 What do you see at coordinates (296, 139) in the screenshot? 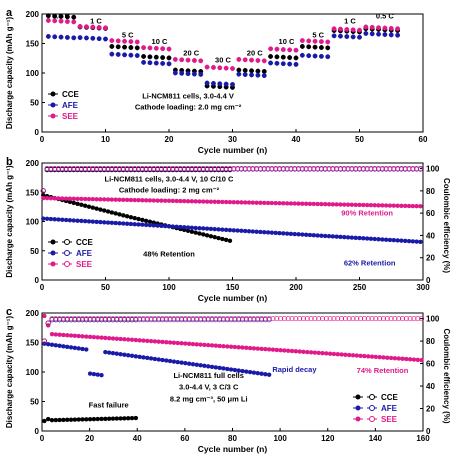
I see `x-tick-label: 40` at bounding box center [296, 139].